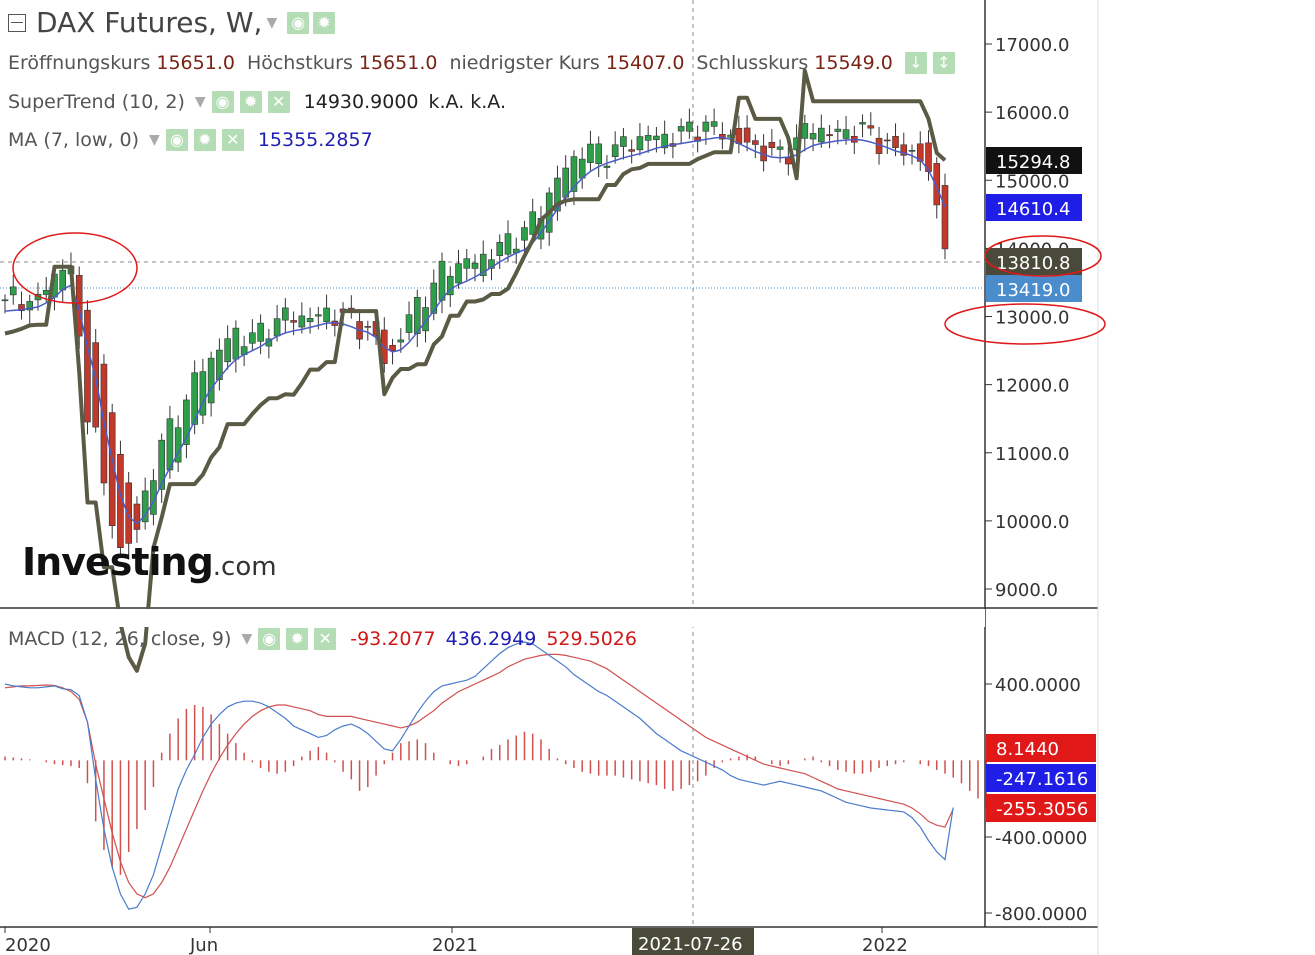 The image size is (1315, 955). Describe the element at coordinates (74, 140) in the screenshot. I see `ma-label: MA (7, low, 0)` at that location.